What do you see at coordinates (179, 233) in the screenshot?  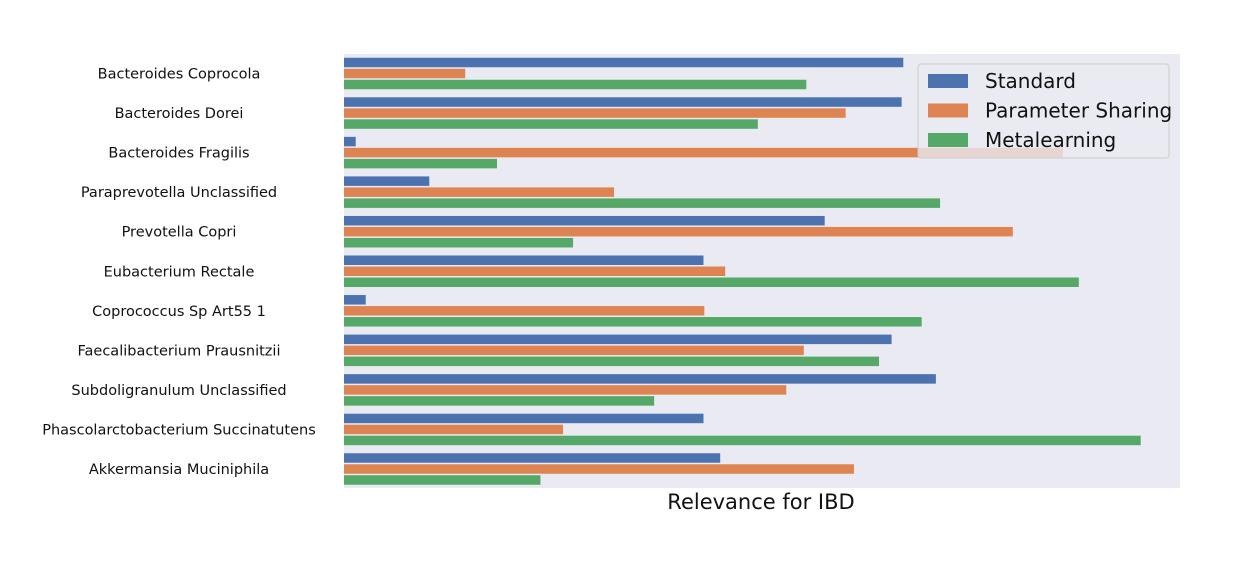 I see `category-label-prevotella-copri: Prevotella Copri` at bounding box center [179, 233].